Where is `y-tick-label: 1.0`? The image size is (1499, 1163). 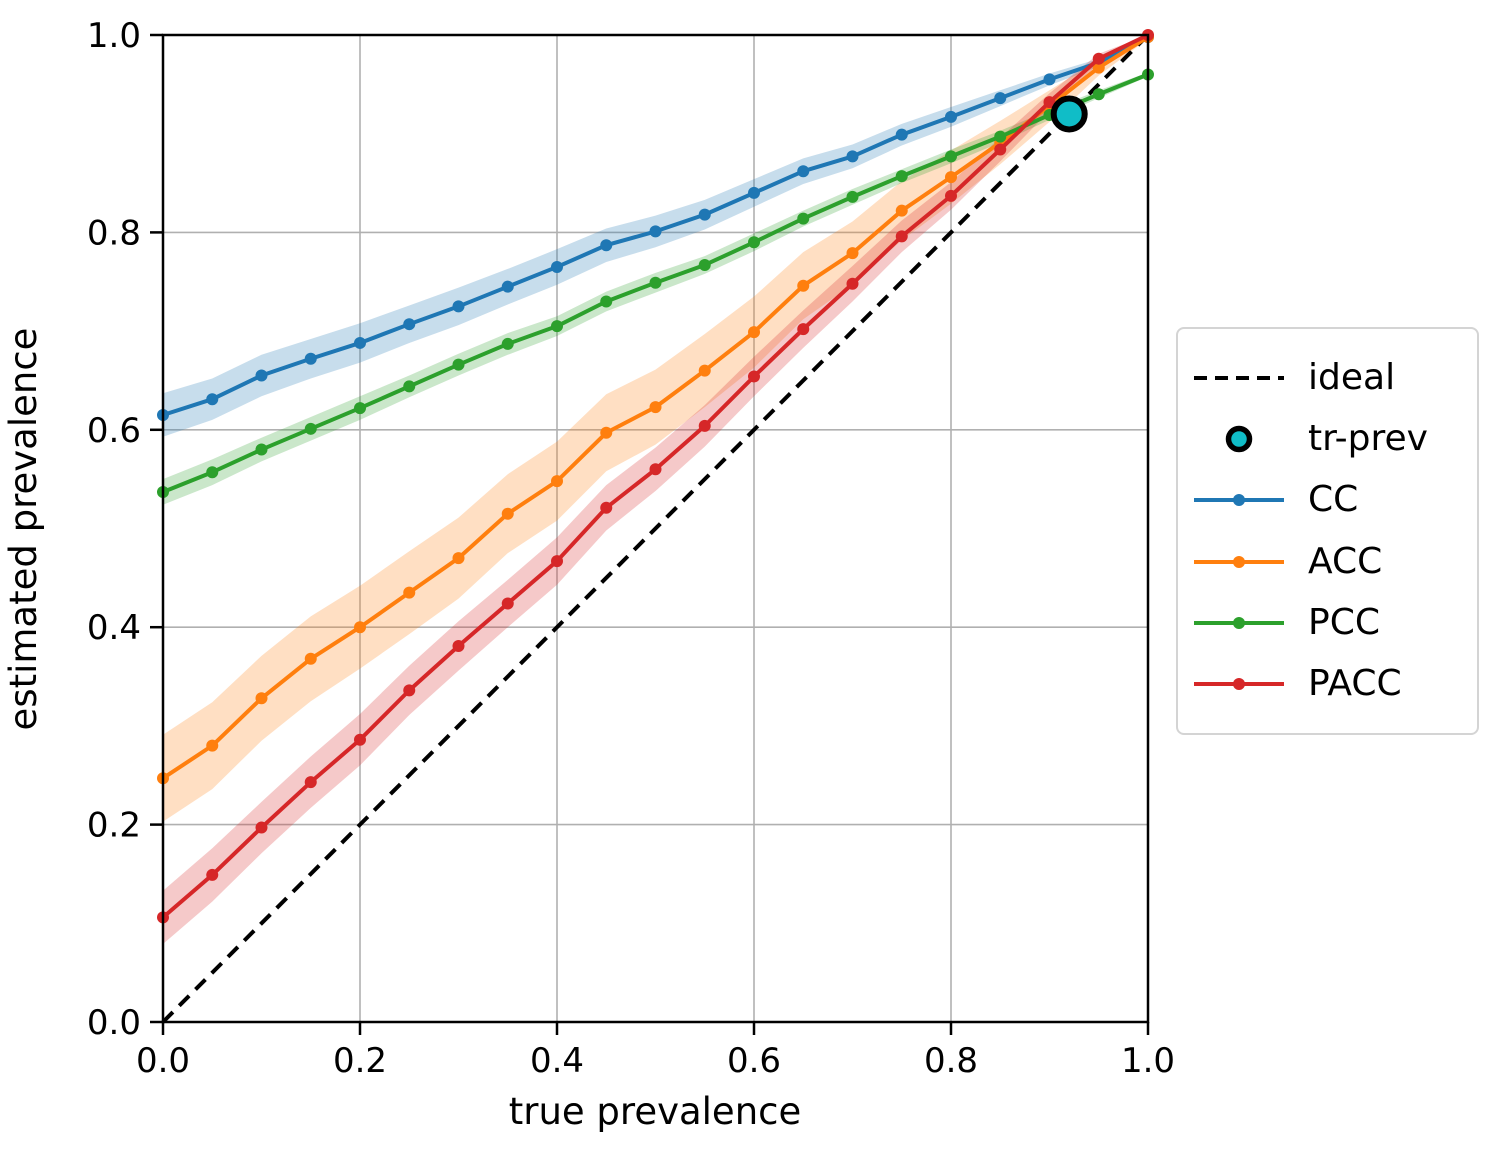 y-tick-label: 1.0 is located at coordinates (114, 36).